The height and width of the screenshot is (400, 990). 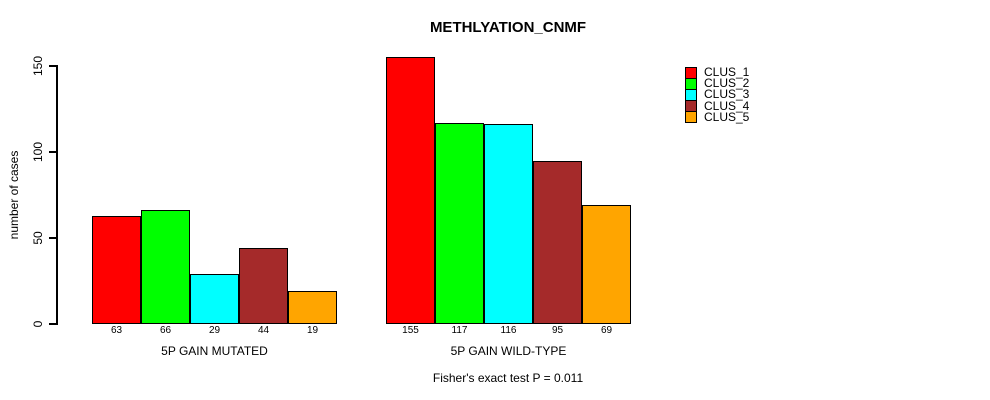 I want to click on y-tick-label: 0, so click(x=38, y=324).